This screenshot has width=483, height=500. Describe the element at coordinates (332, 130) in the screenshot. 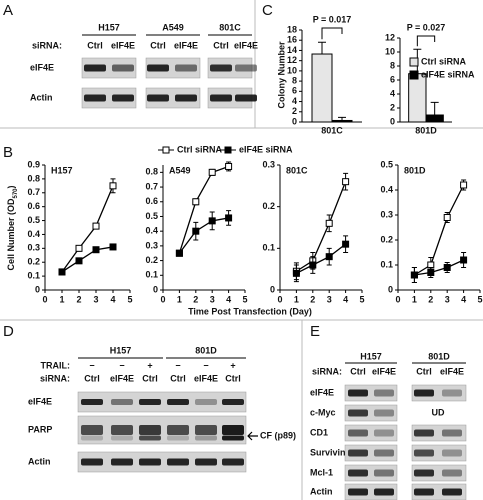

I see `category-label: 801C` at that location.